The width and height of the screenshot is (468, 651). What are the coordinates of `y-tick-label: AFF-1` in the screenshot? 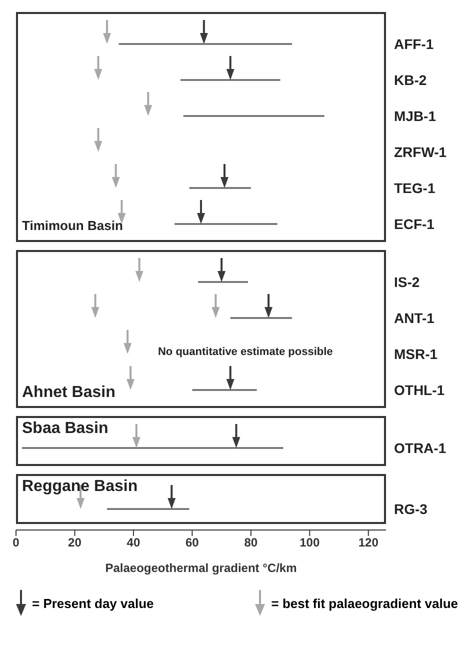 It's located at (414, 44).